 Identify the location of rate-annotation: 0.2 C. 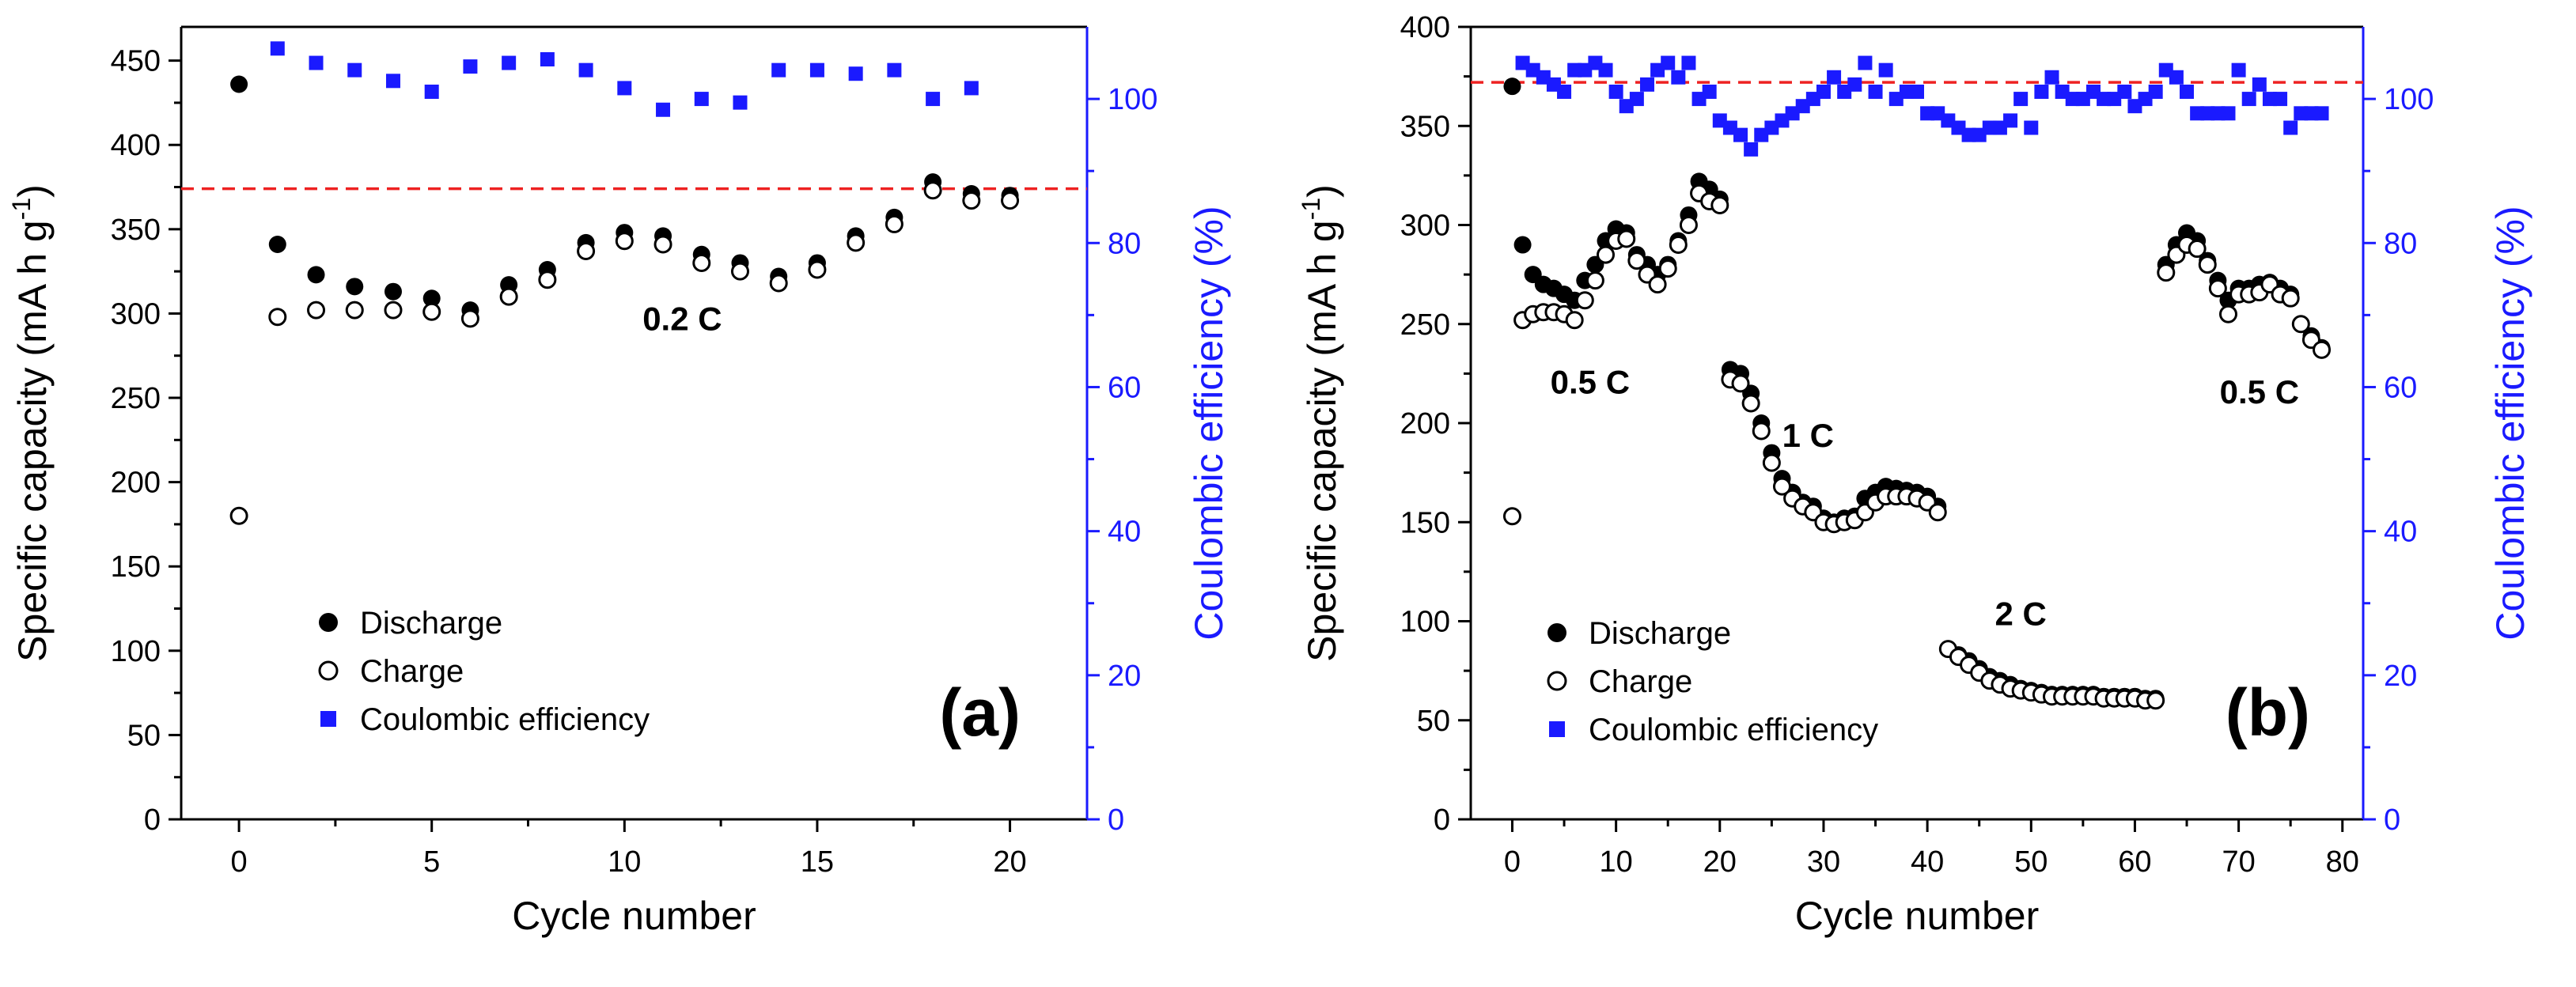
(682, 319).